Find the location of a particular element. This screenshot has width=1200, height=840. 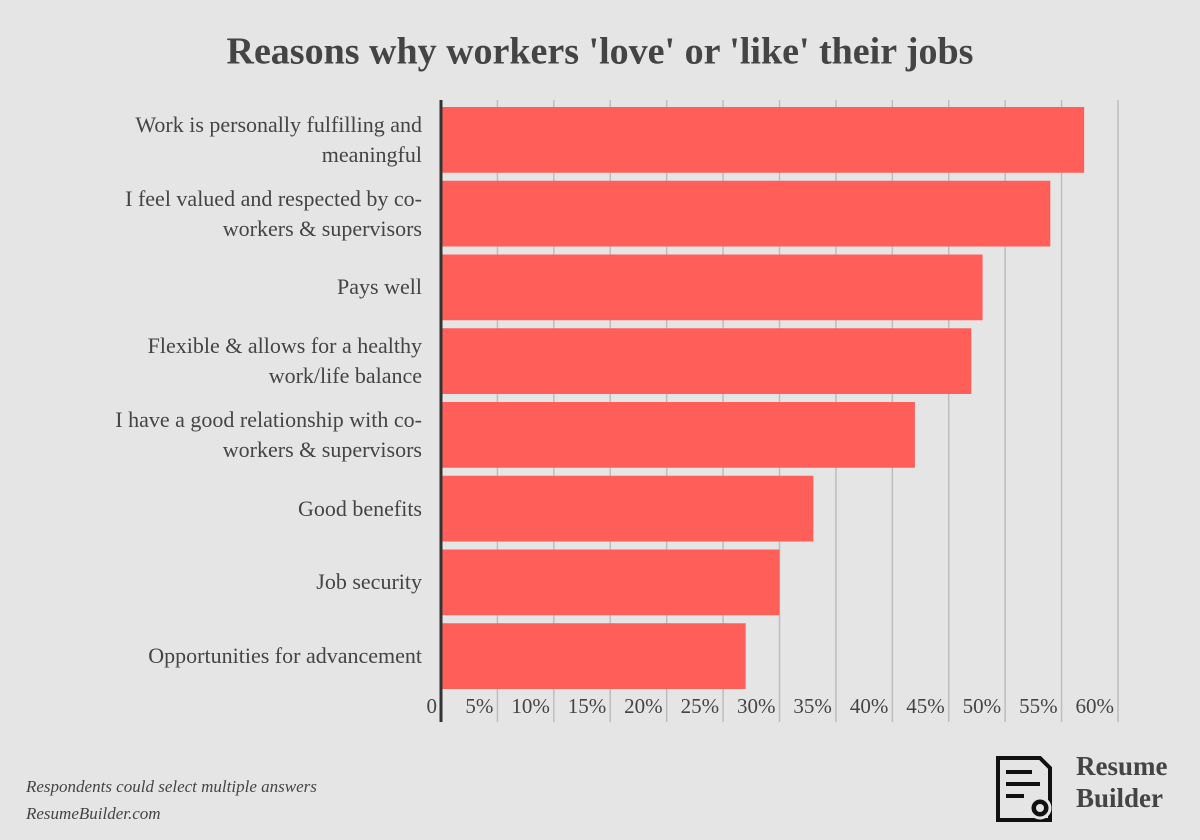

x-tick-label: 35% is located at coordinates (812, 706).